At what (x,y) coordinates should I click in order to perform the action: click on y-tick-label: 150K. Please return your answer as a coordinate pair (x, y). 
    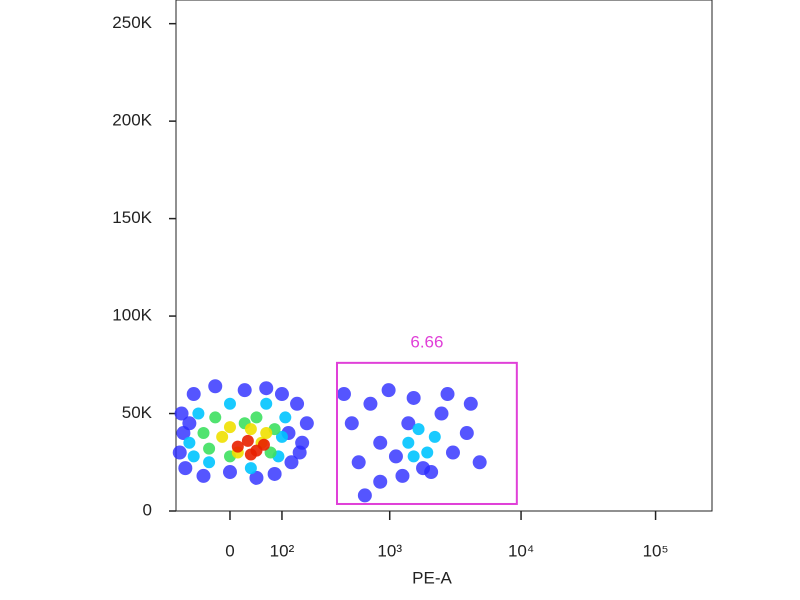
    Looking at the image, I should click on (132, 217).